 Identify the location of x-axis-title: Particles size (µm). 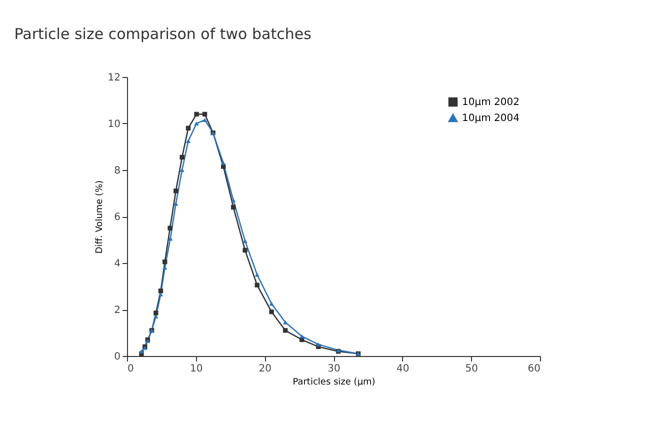
(334, 383).